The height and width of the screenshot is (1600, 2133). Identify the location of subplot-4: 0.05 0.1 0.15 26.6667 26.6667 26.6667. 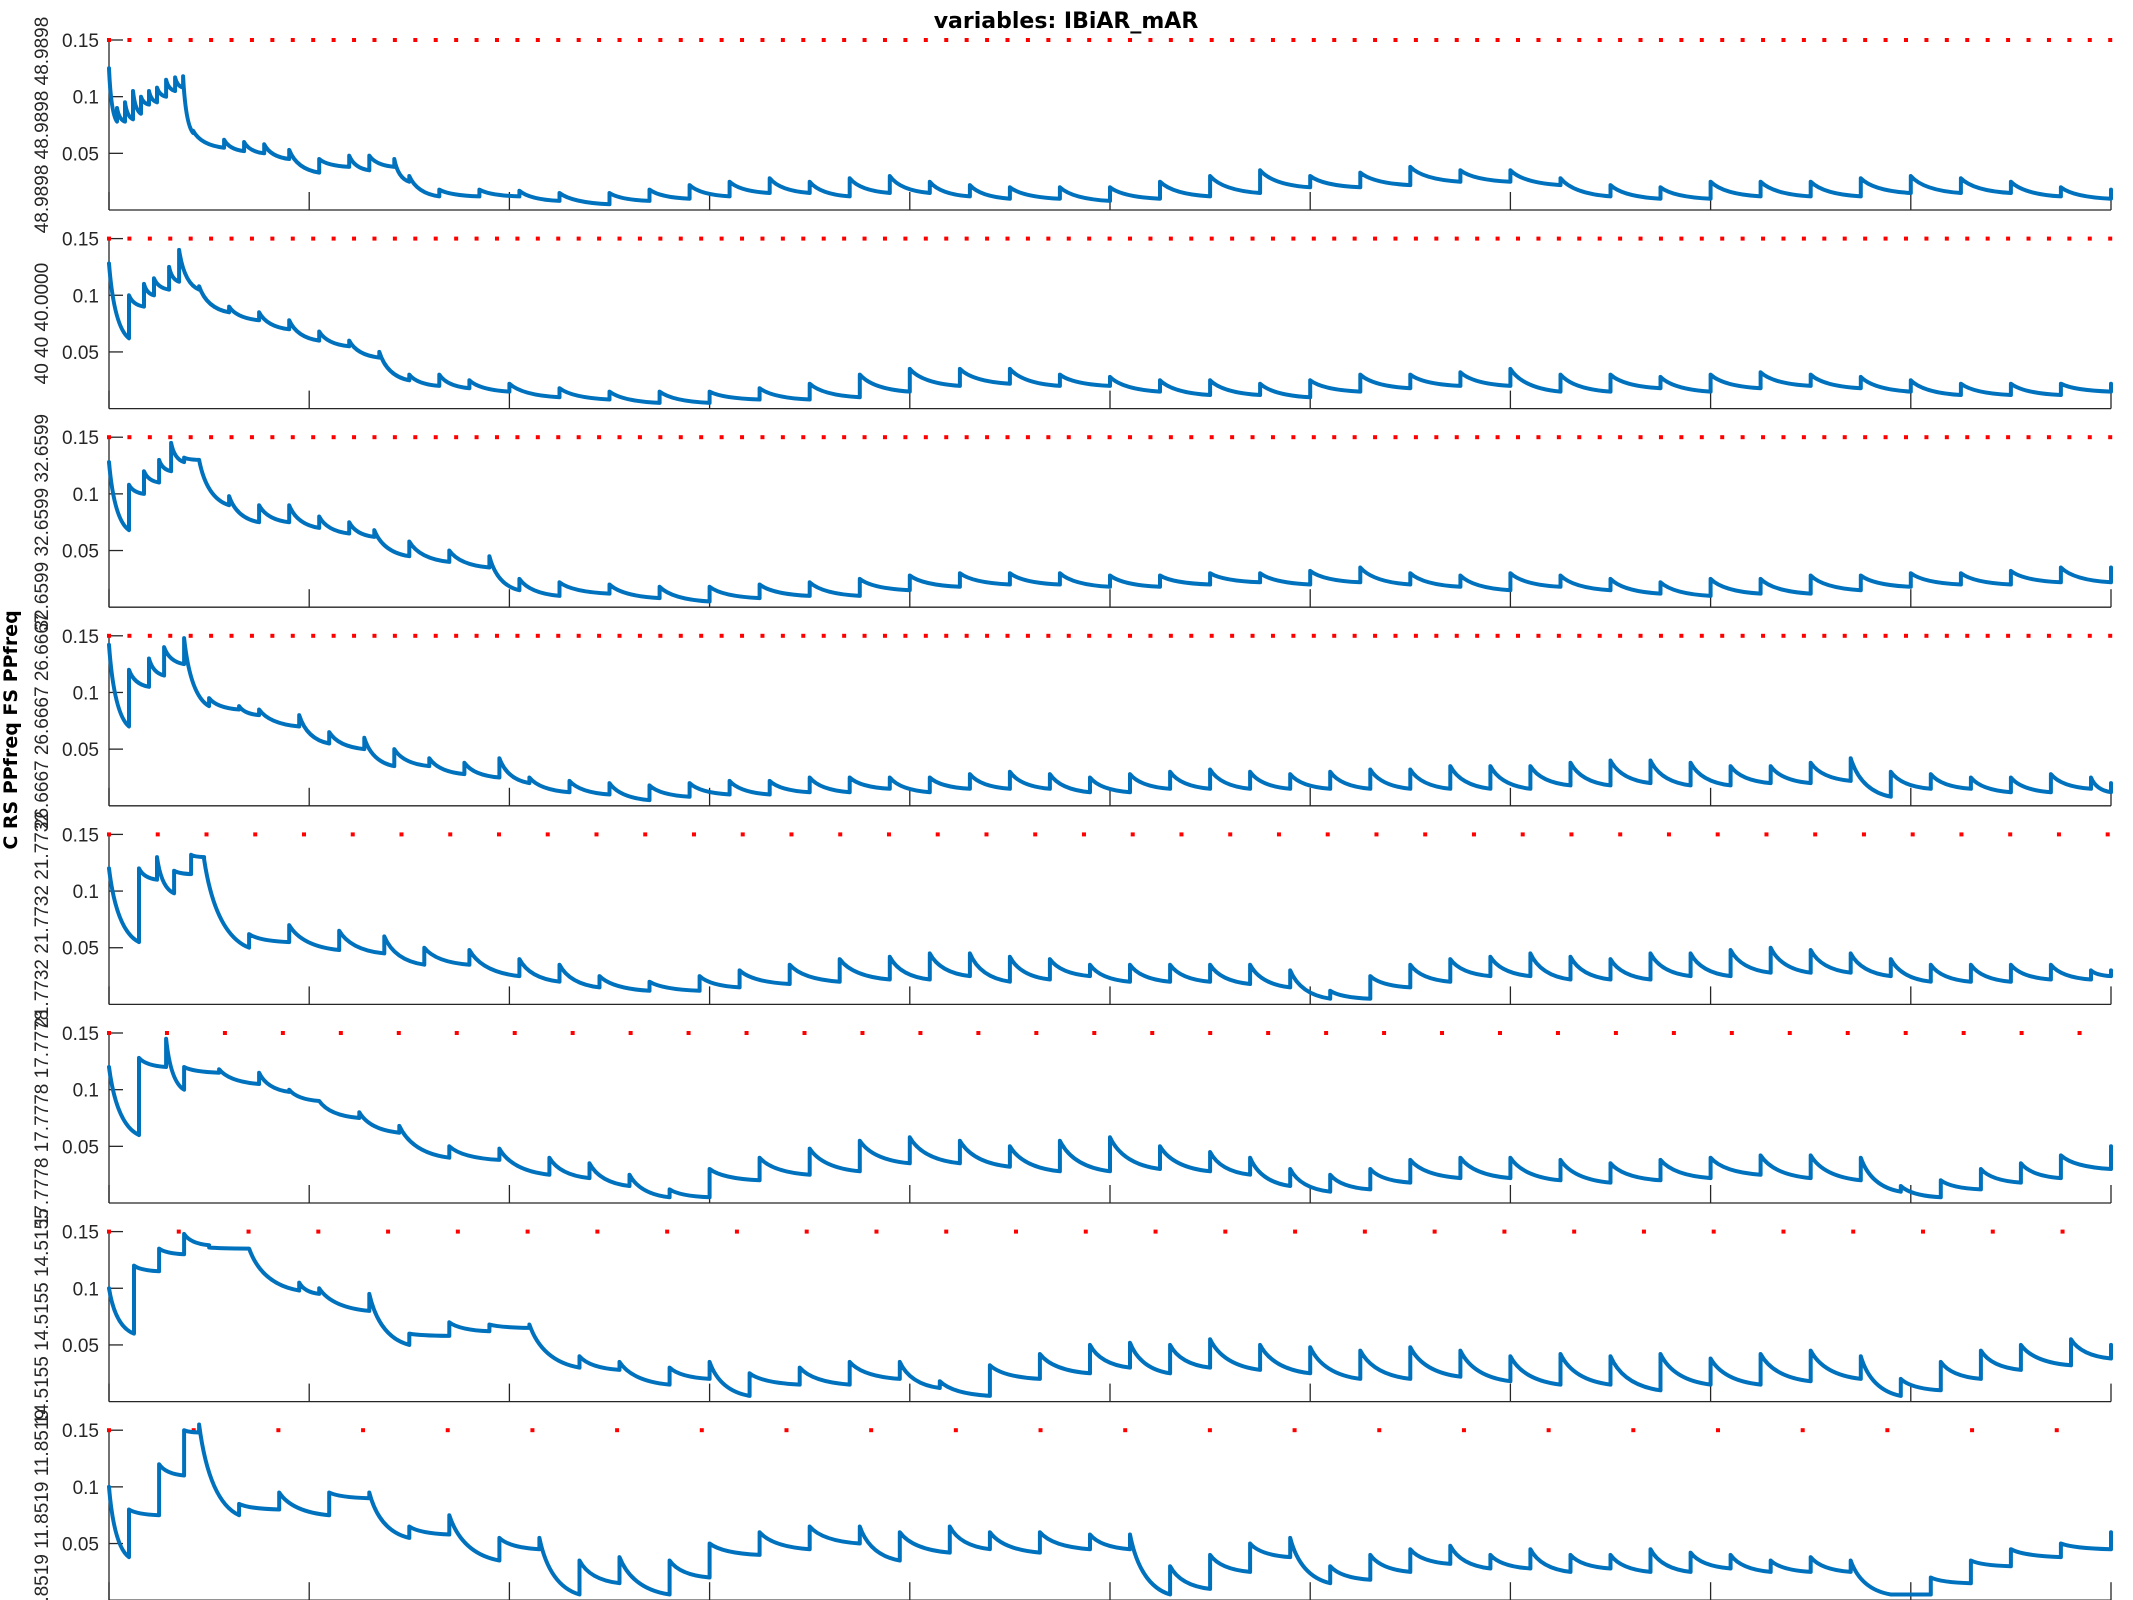
(1072, 720).